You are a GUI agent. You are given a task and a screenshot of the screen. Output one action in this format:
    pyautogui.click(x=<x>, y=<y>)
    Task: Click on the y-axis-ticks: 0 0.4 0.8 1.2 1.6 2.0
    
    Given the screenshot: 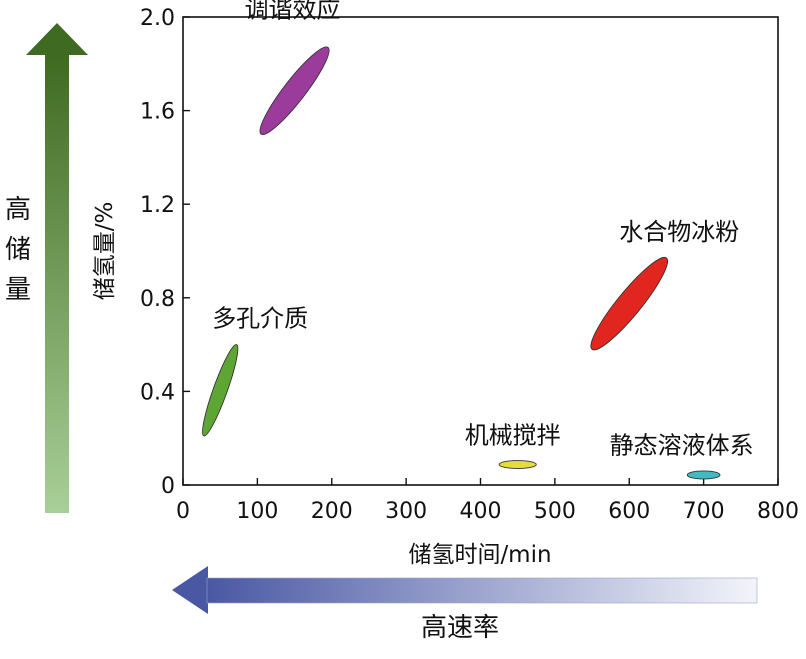 What is the action you would take?
    pyautogui.click(x=165, y=252)
    